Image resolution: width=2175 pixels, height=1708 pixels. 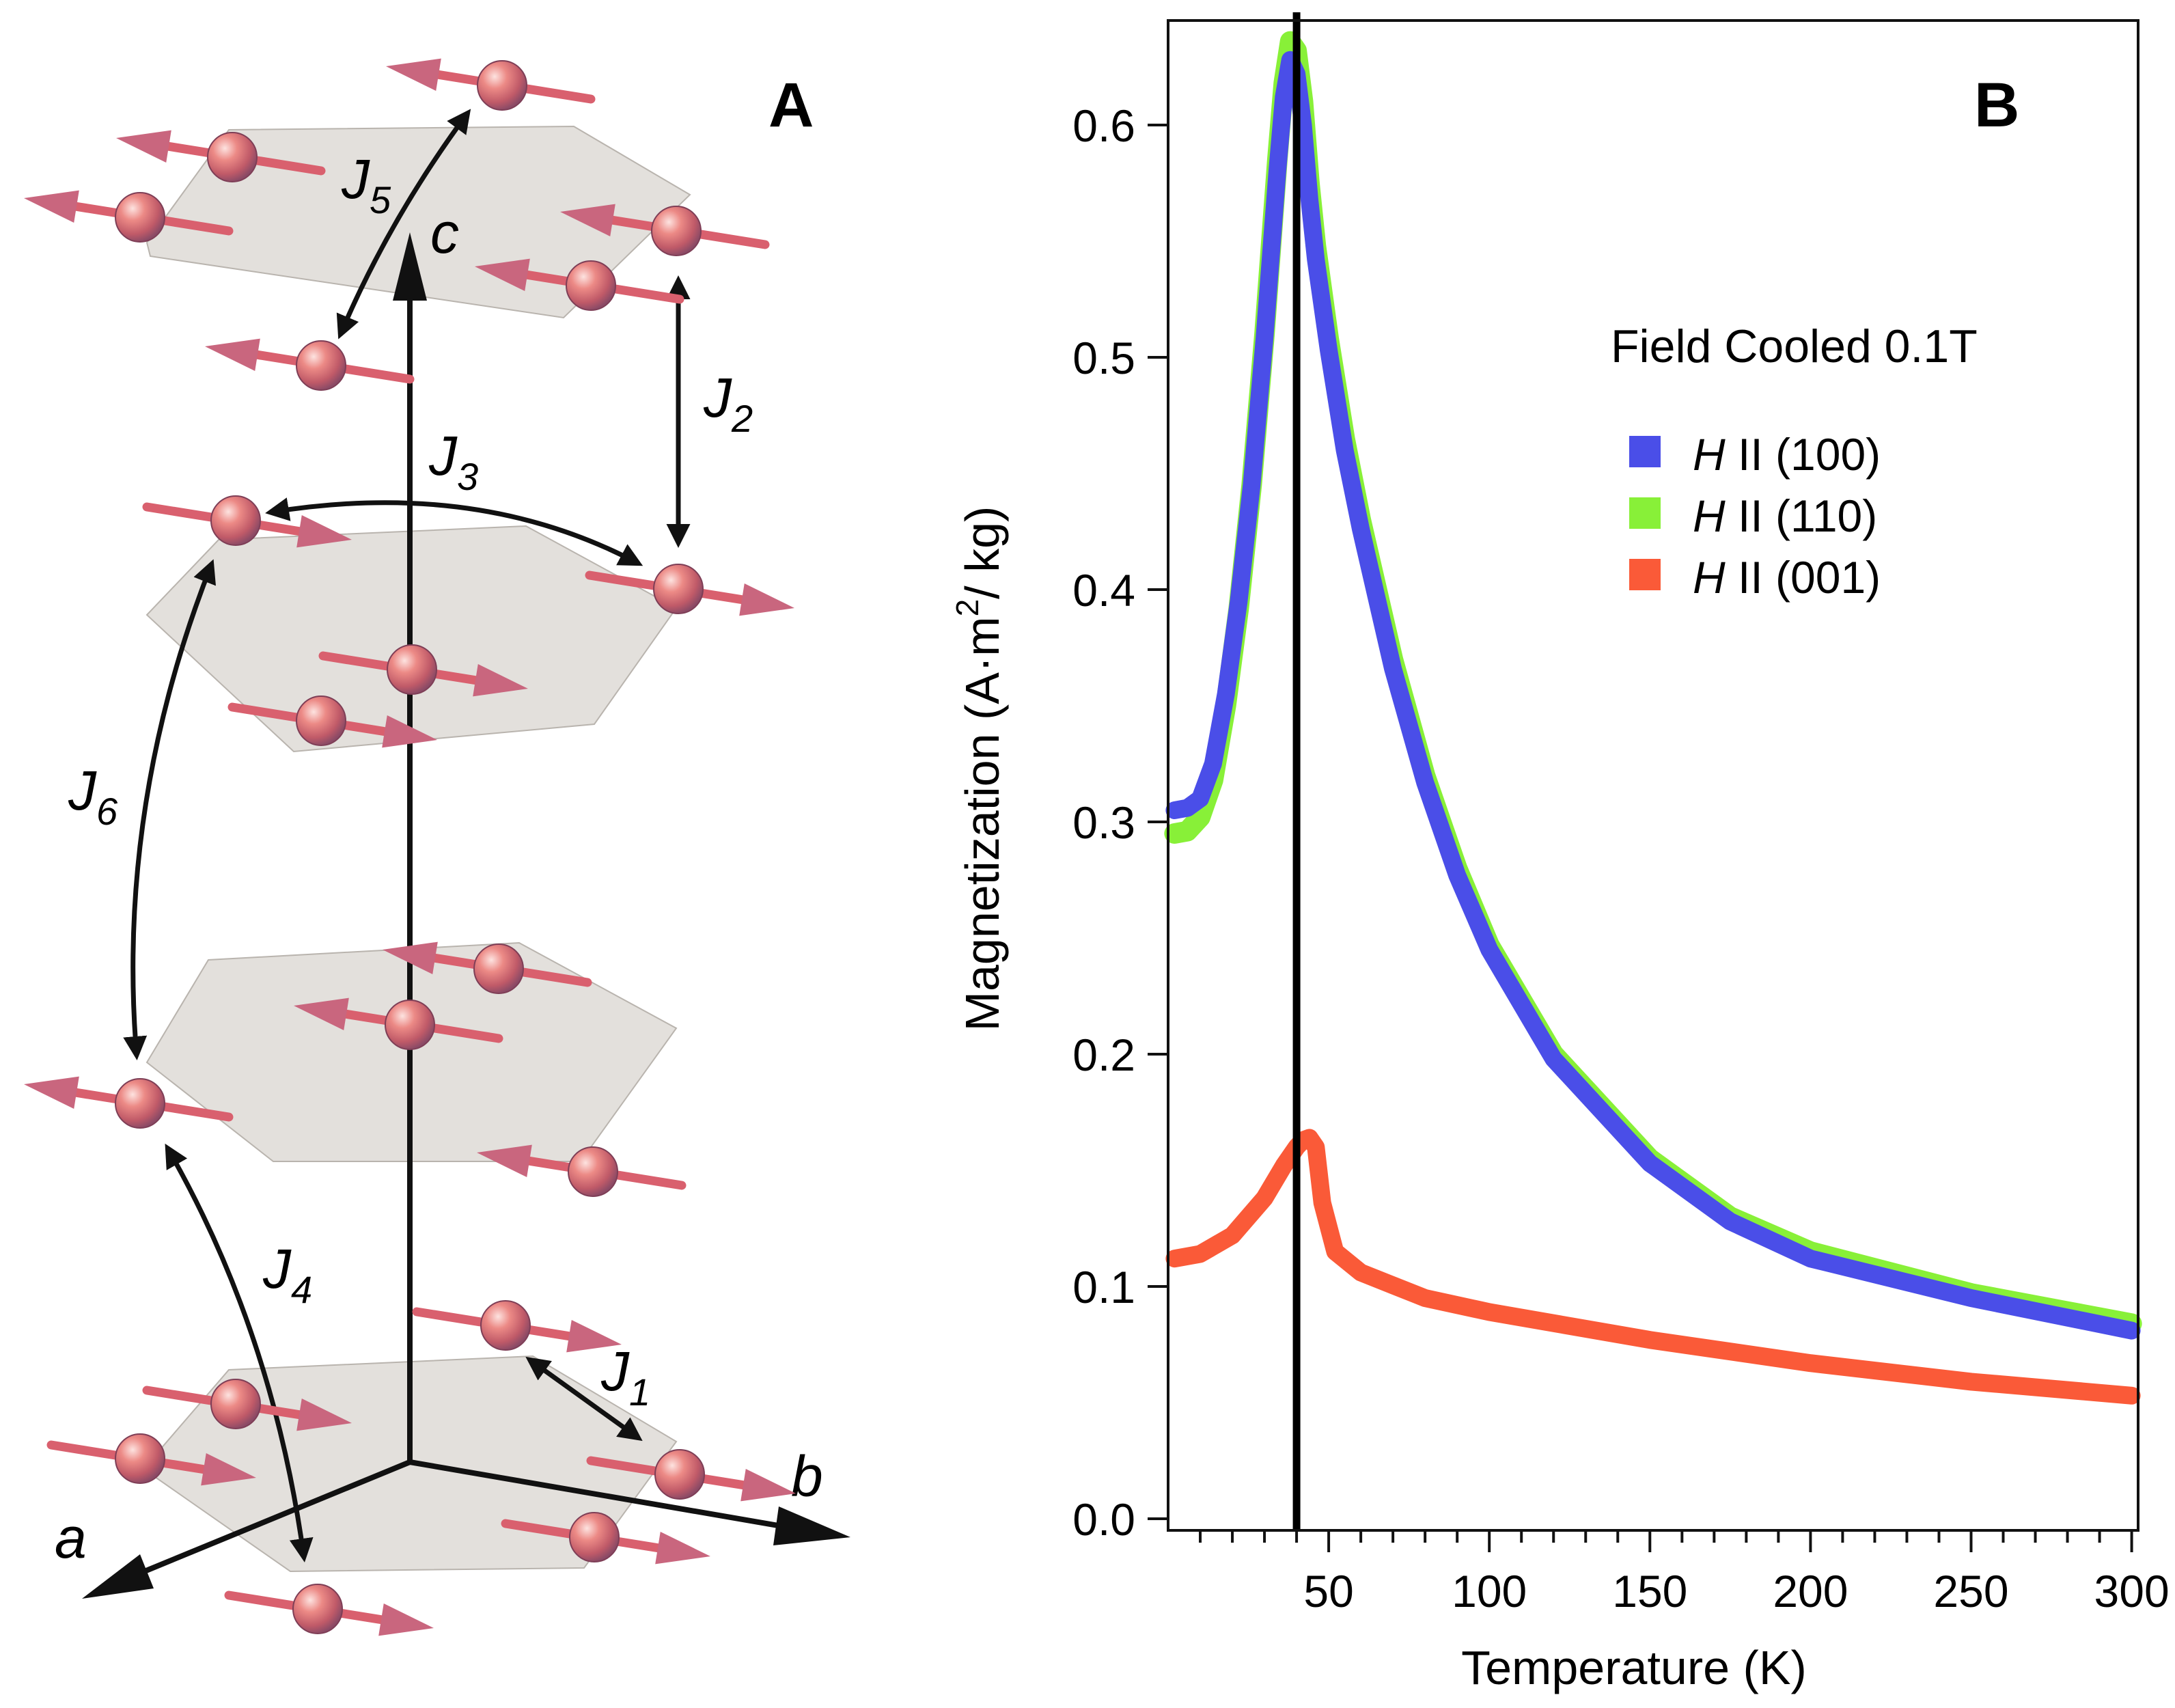 I want to click on legend-label-110: H II (110), so click(x=1785, y=516).